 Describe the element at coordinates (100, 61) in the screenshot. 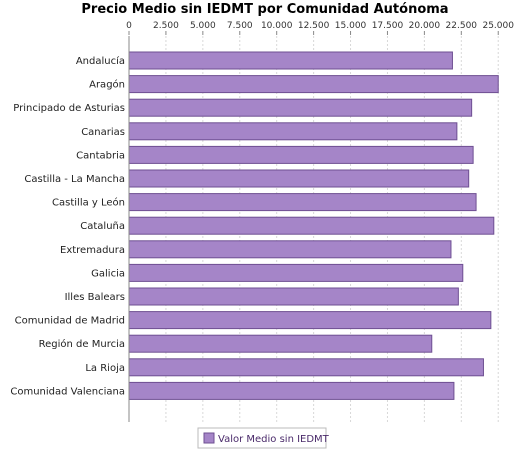

I see `category-label: Andalucía` at that location.